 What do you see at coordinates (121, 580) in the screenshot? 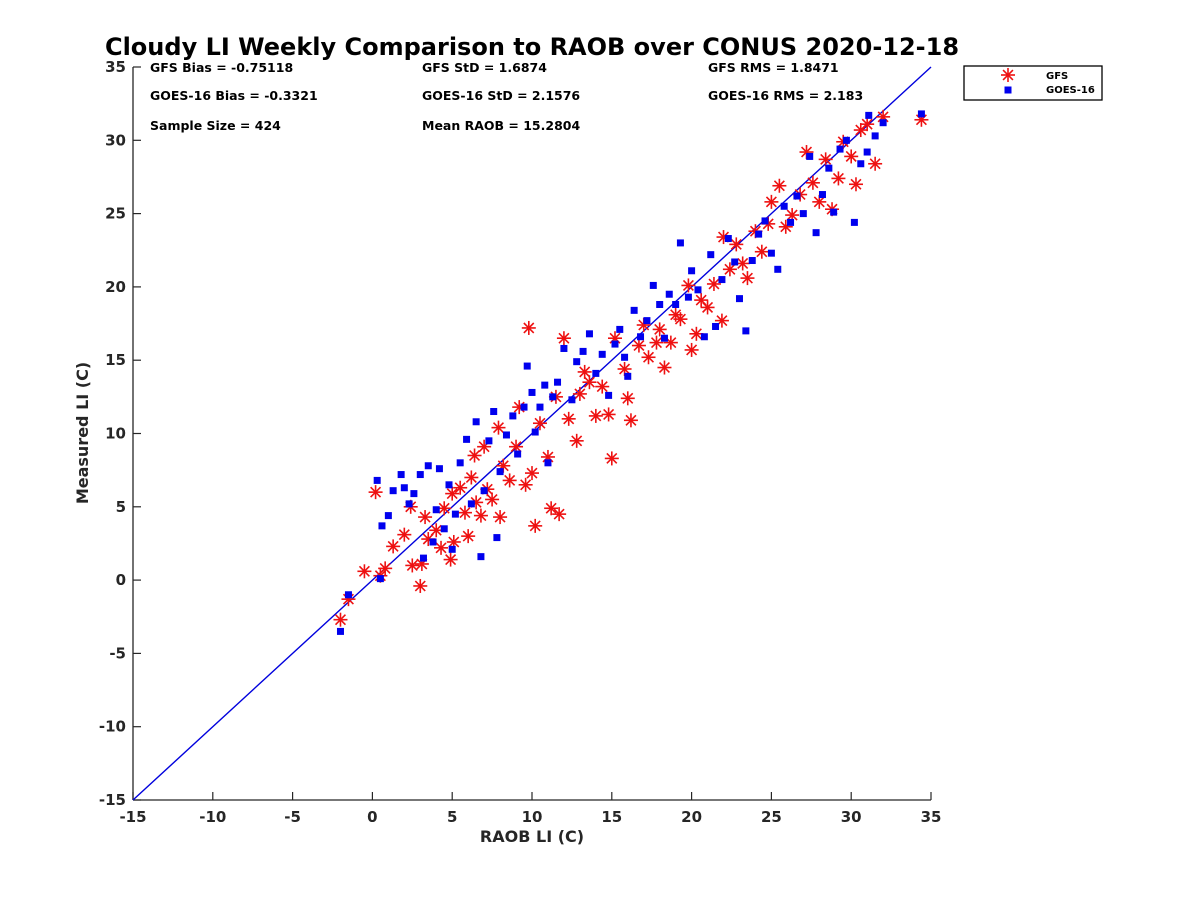
I see `y-tick-label: 0` at bounding box center [121, 580].